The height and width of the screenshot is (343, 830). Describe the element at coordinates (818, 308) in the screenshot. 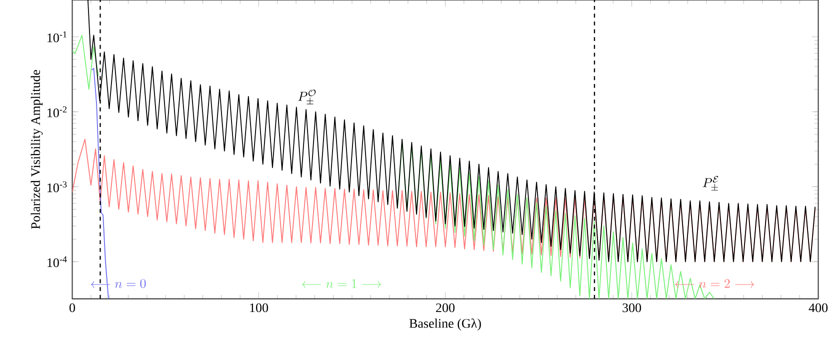

I see `x-tick-label: 400` at that location.